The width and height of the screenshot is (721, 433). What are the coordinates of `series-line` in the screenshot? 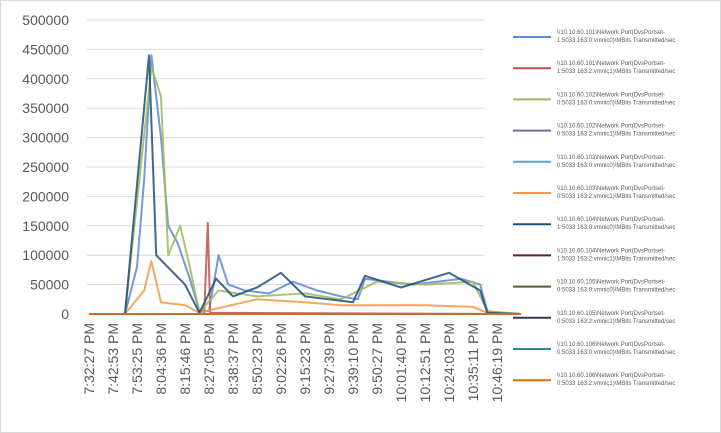 It's located at (305, 287).